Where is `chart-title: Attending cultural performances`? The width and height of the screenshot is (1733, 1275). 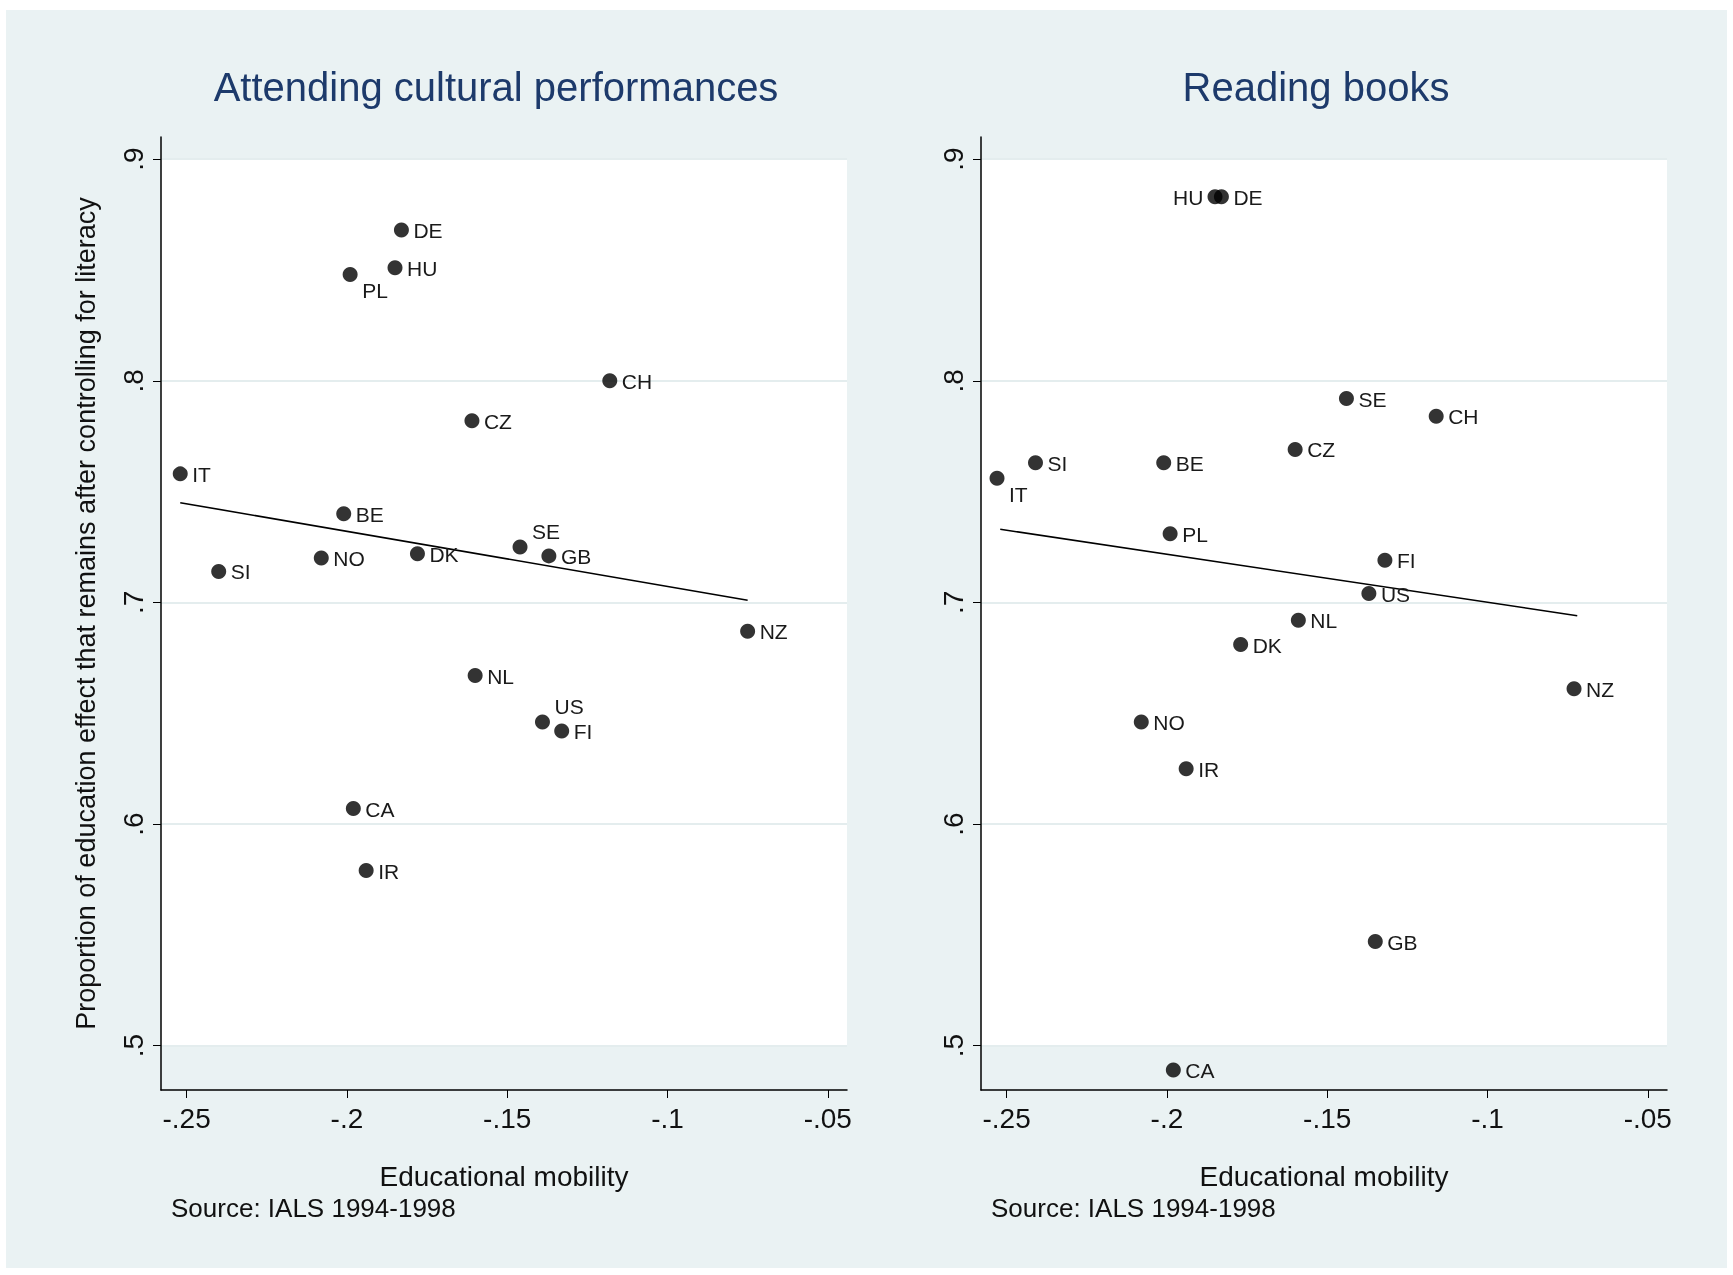 chart-title: Attending cultural performances is located at coordinates (496, 87).